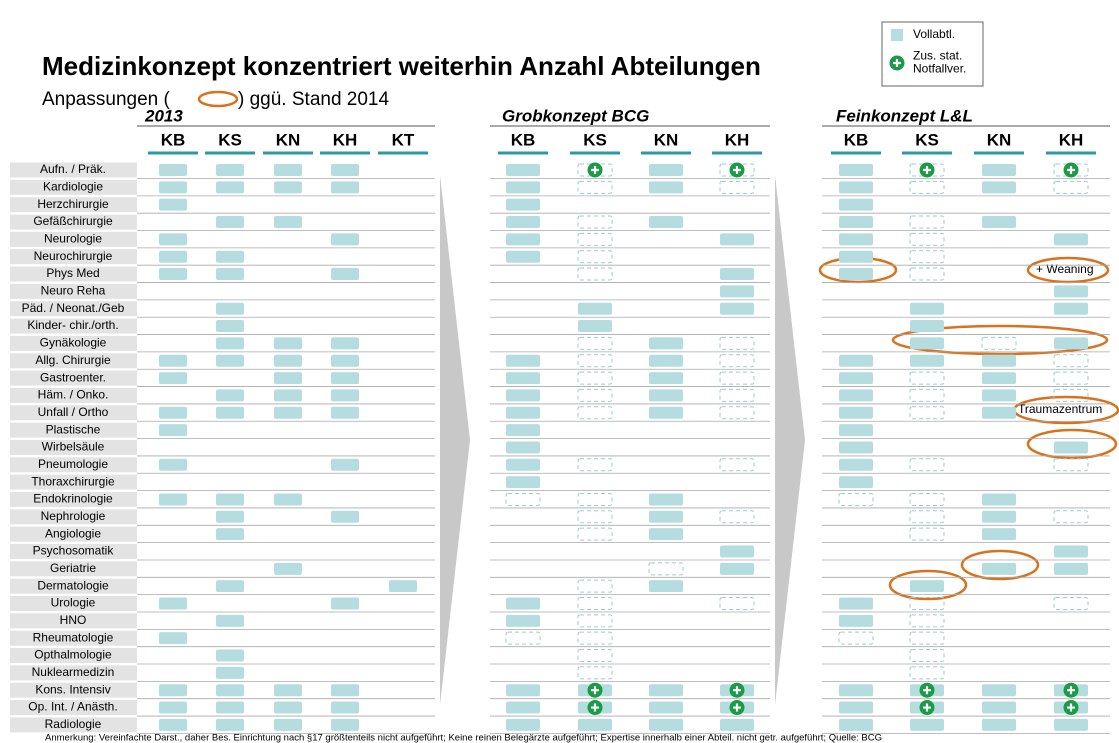 This screenshot has width=1119, height=743. What do you see at coordinates (927, 139) in the screenshot?
I see `column-header: KS` at bounding box center [927, 139].